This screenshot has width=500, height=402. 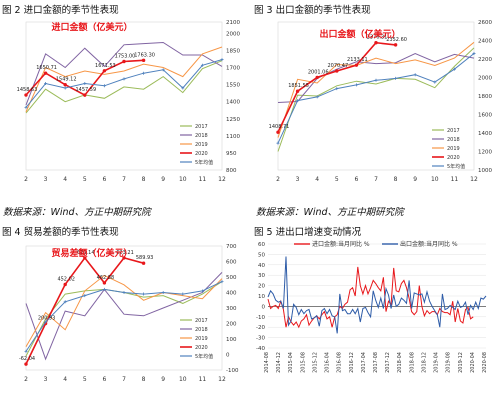 I want to click on import-legend-label: 5年均值, so click(x=204, y=162).